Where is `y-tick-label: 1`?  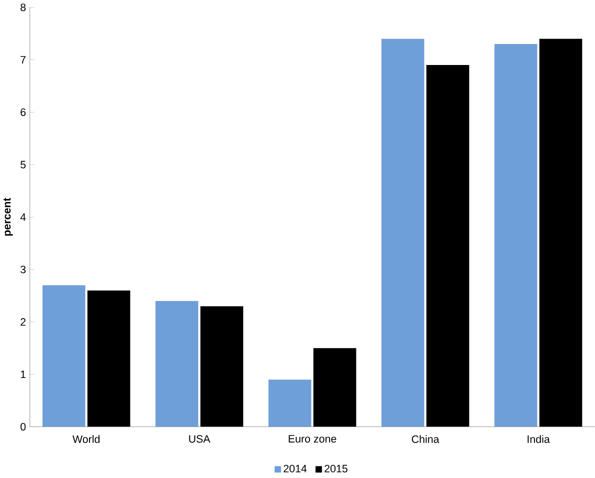 y-tick-label: 1 is located at coordinates (23, 374).